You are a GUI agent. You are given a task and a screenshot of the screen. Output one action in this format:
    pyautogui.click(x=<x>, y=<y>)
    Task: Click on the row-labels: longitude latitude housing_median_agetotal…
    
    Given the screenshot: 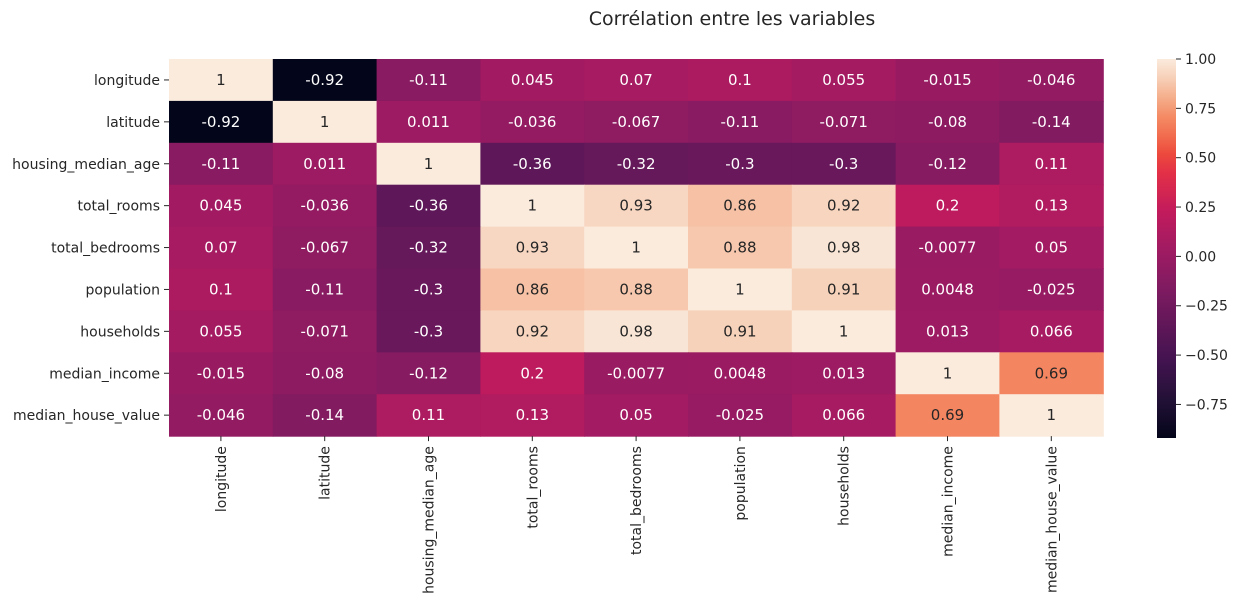 What is the action you would take?
    pyautogui.click(x=90, y=248)
    